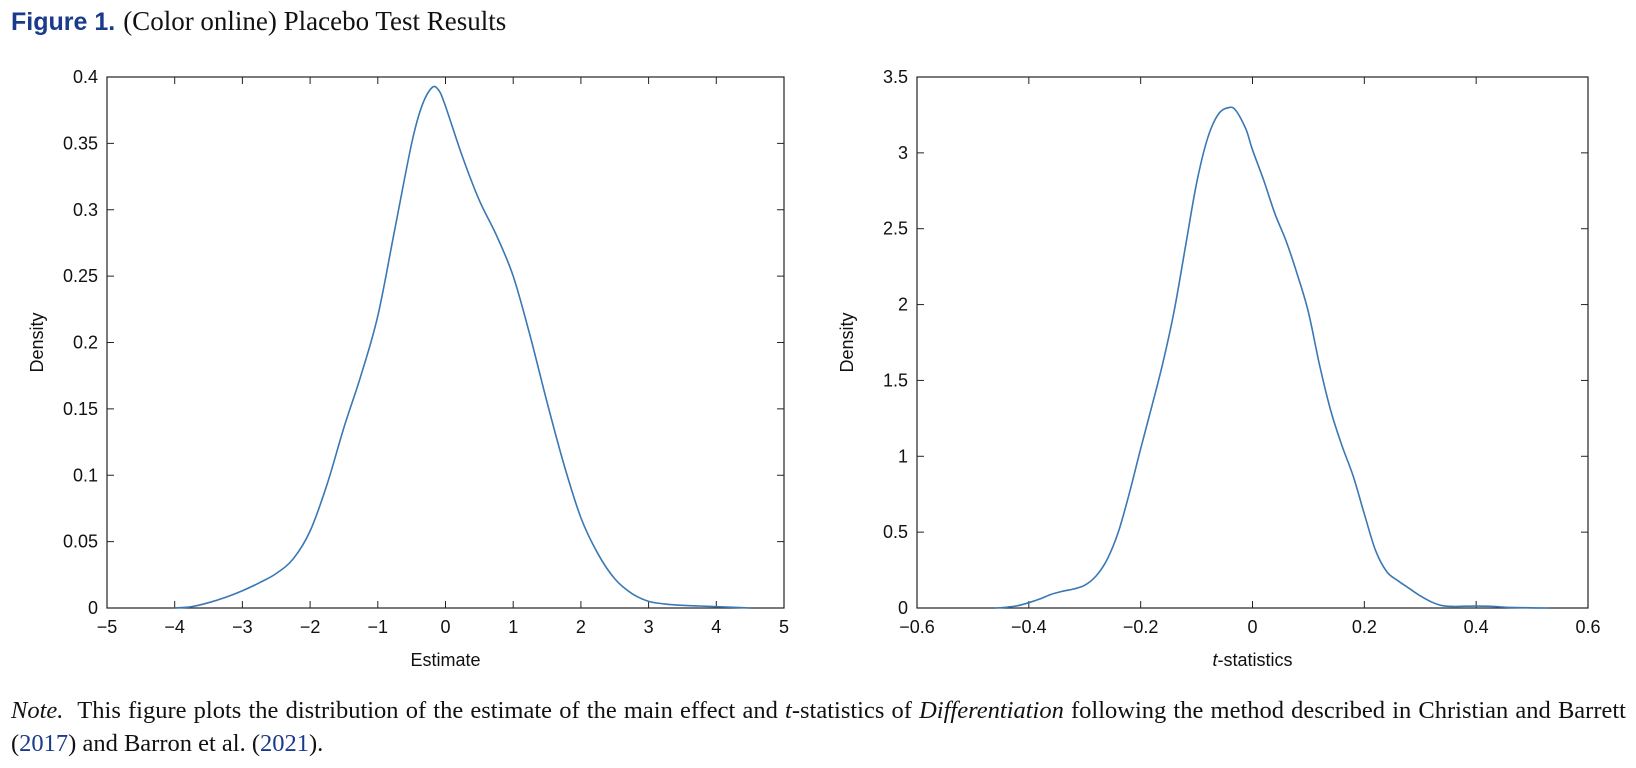 Image resolution: width=1636 pixels, height=768 pixels. I want to click on y-tick-label: 0.15, so click(80, 409).